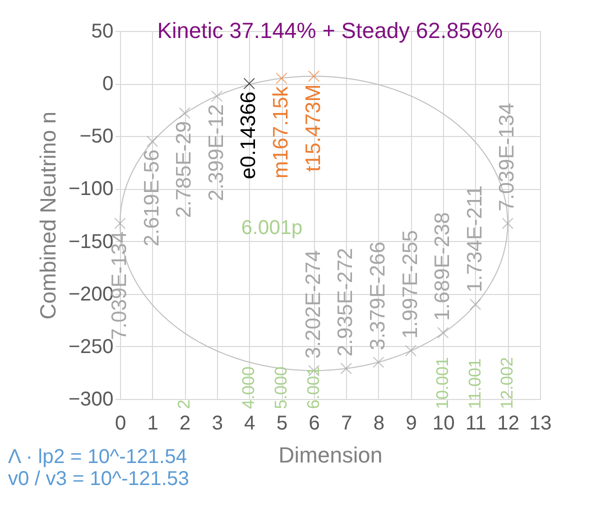 This screenshot has width=606, height=508. I want to click on annotation: 1.734E-211, so click(474, 238).